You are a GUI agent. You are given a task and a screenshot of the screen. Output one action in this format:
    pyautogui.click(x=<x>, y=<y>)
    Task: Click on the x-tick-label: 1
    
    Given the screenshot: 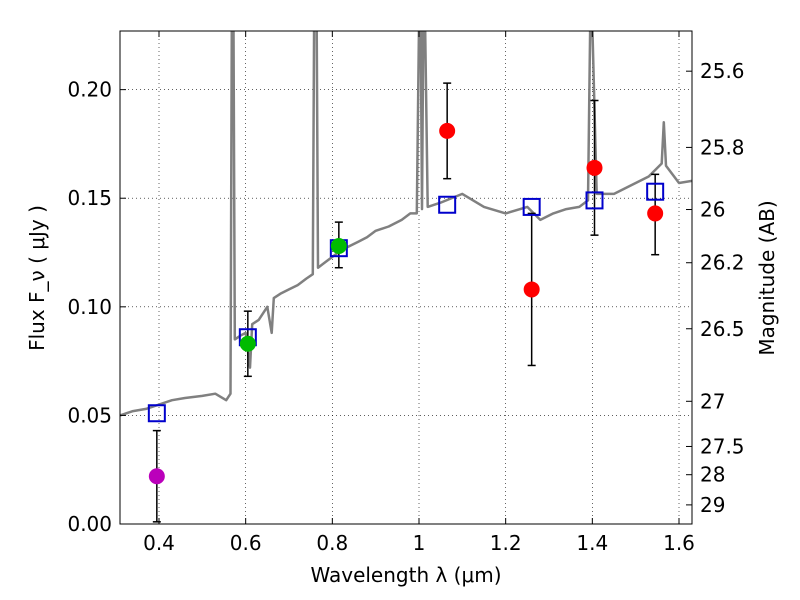 What is the action you would take?
    pyautogui.click(x=419, y=543)
    